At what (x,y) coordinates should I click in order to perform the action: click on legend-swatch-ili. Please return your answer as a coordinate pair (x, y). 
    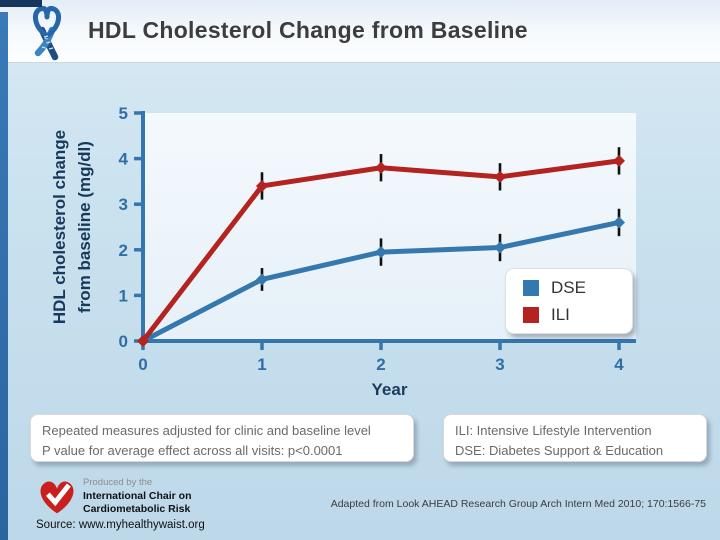
    Looking at the image, I should click on (531, 314).